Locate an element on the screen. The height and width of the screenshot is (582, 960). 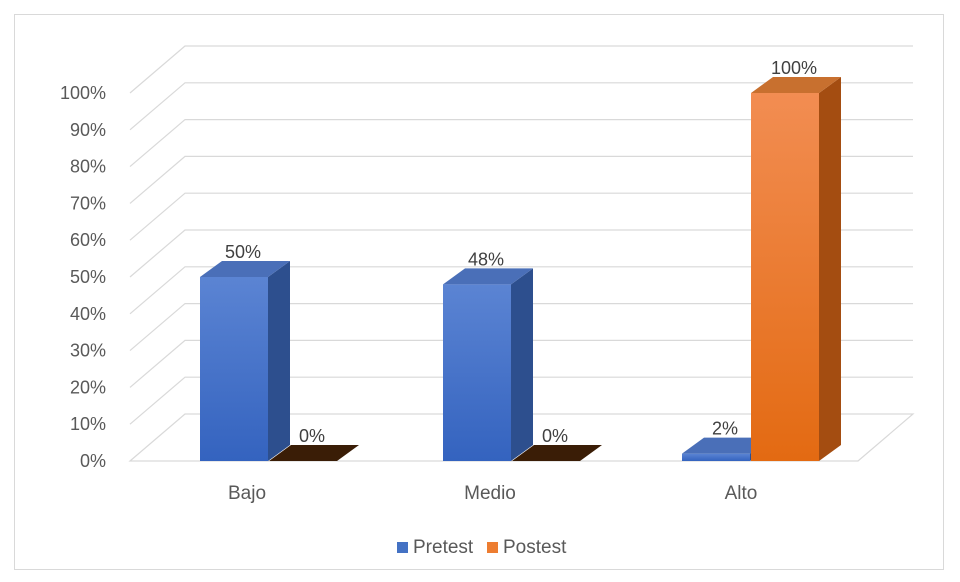
y-tick-label: 0% is located at coordinates (93, 461).